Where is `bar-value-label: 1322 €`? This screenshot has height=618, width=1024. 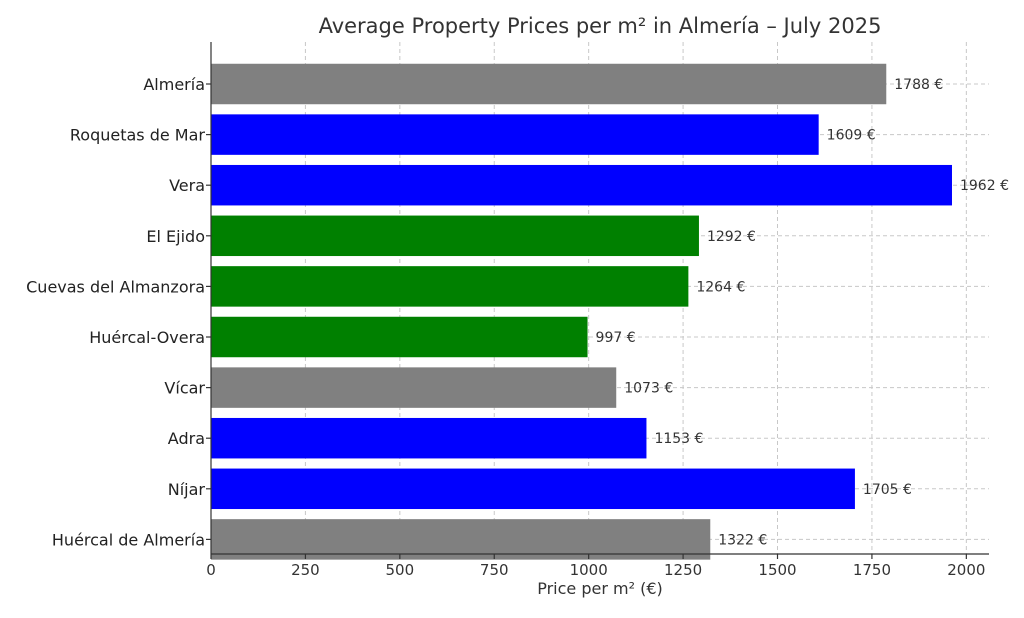
bar-value-label: 1322 € is located at coordinates (742, 540).